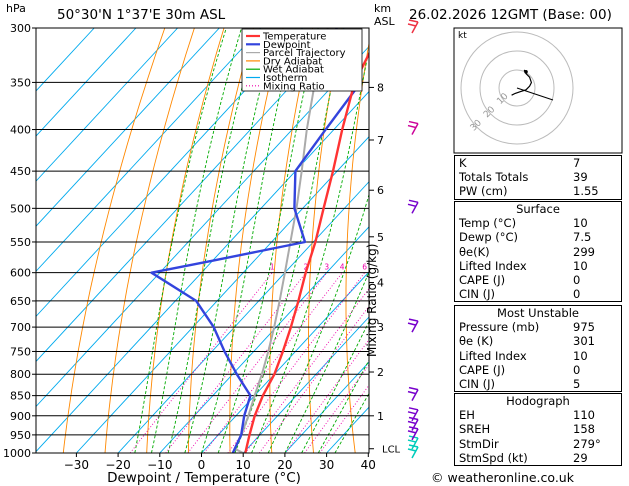  What do you see at coordinates (284, 465) in the screenshot?
I see `temperature-tick-label: 20` at bounding box center [284, 465].